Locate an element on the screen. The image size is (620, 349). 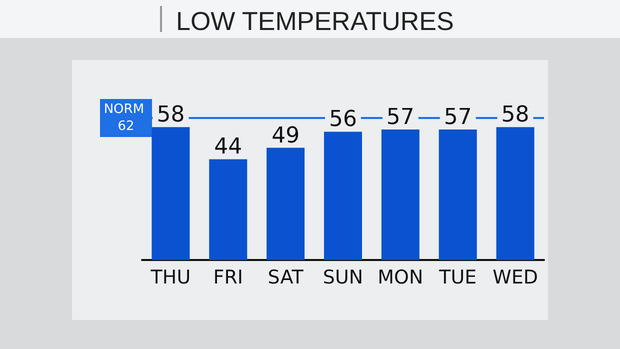
x-tick-label: FRI is located at coordinates (228, 277).